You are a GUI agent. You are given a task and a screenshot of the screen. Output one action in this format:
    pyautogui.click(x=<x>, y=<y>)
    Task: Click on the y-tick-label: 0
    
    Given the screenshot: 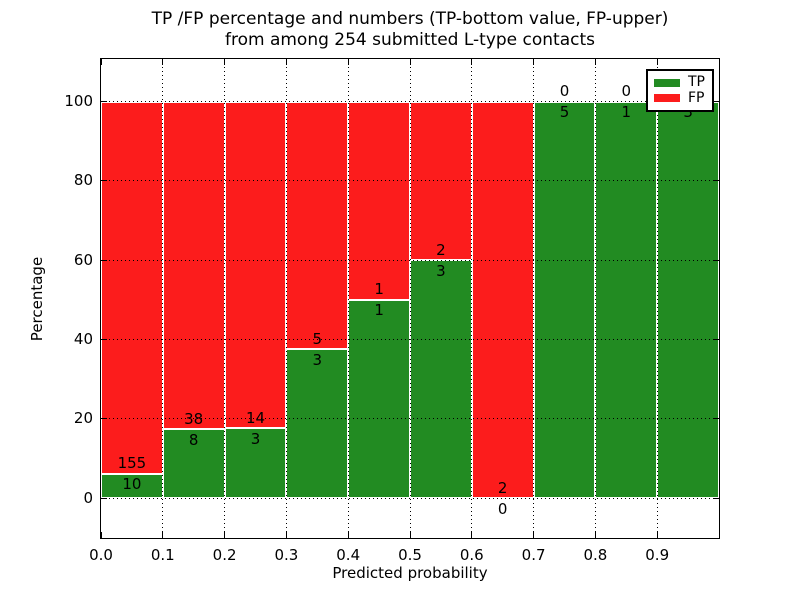 What is the action you would take?
    pyautogui.click(x=88, y=497)
    